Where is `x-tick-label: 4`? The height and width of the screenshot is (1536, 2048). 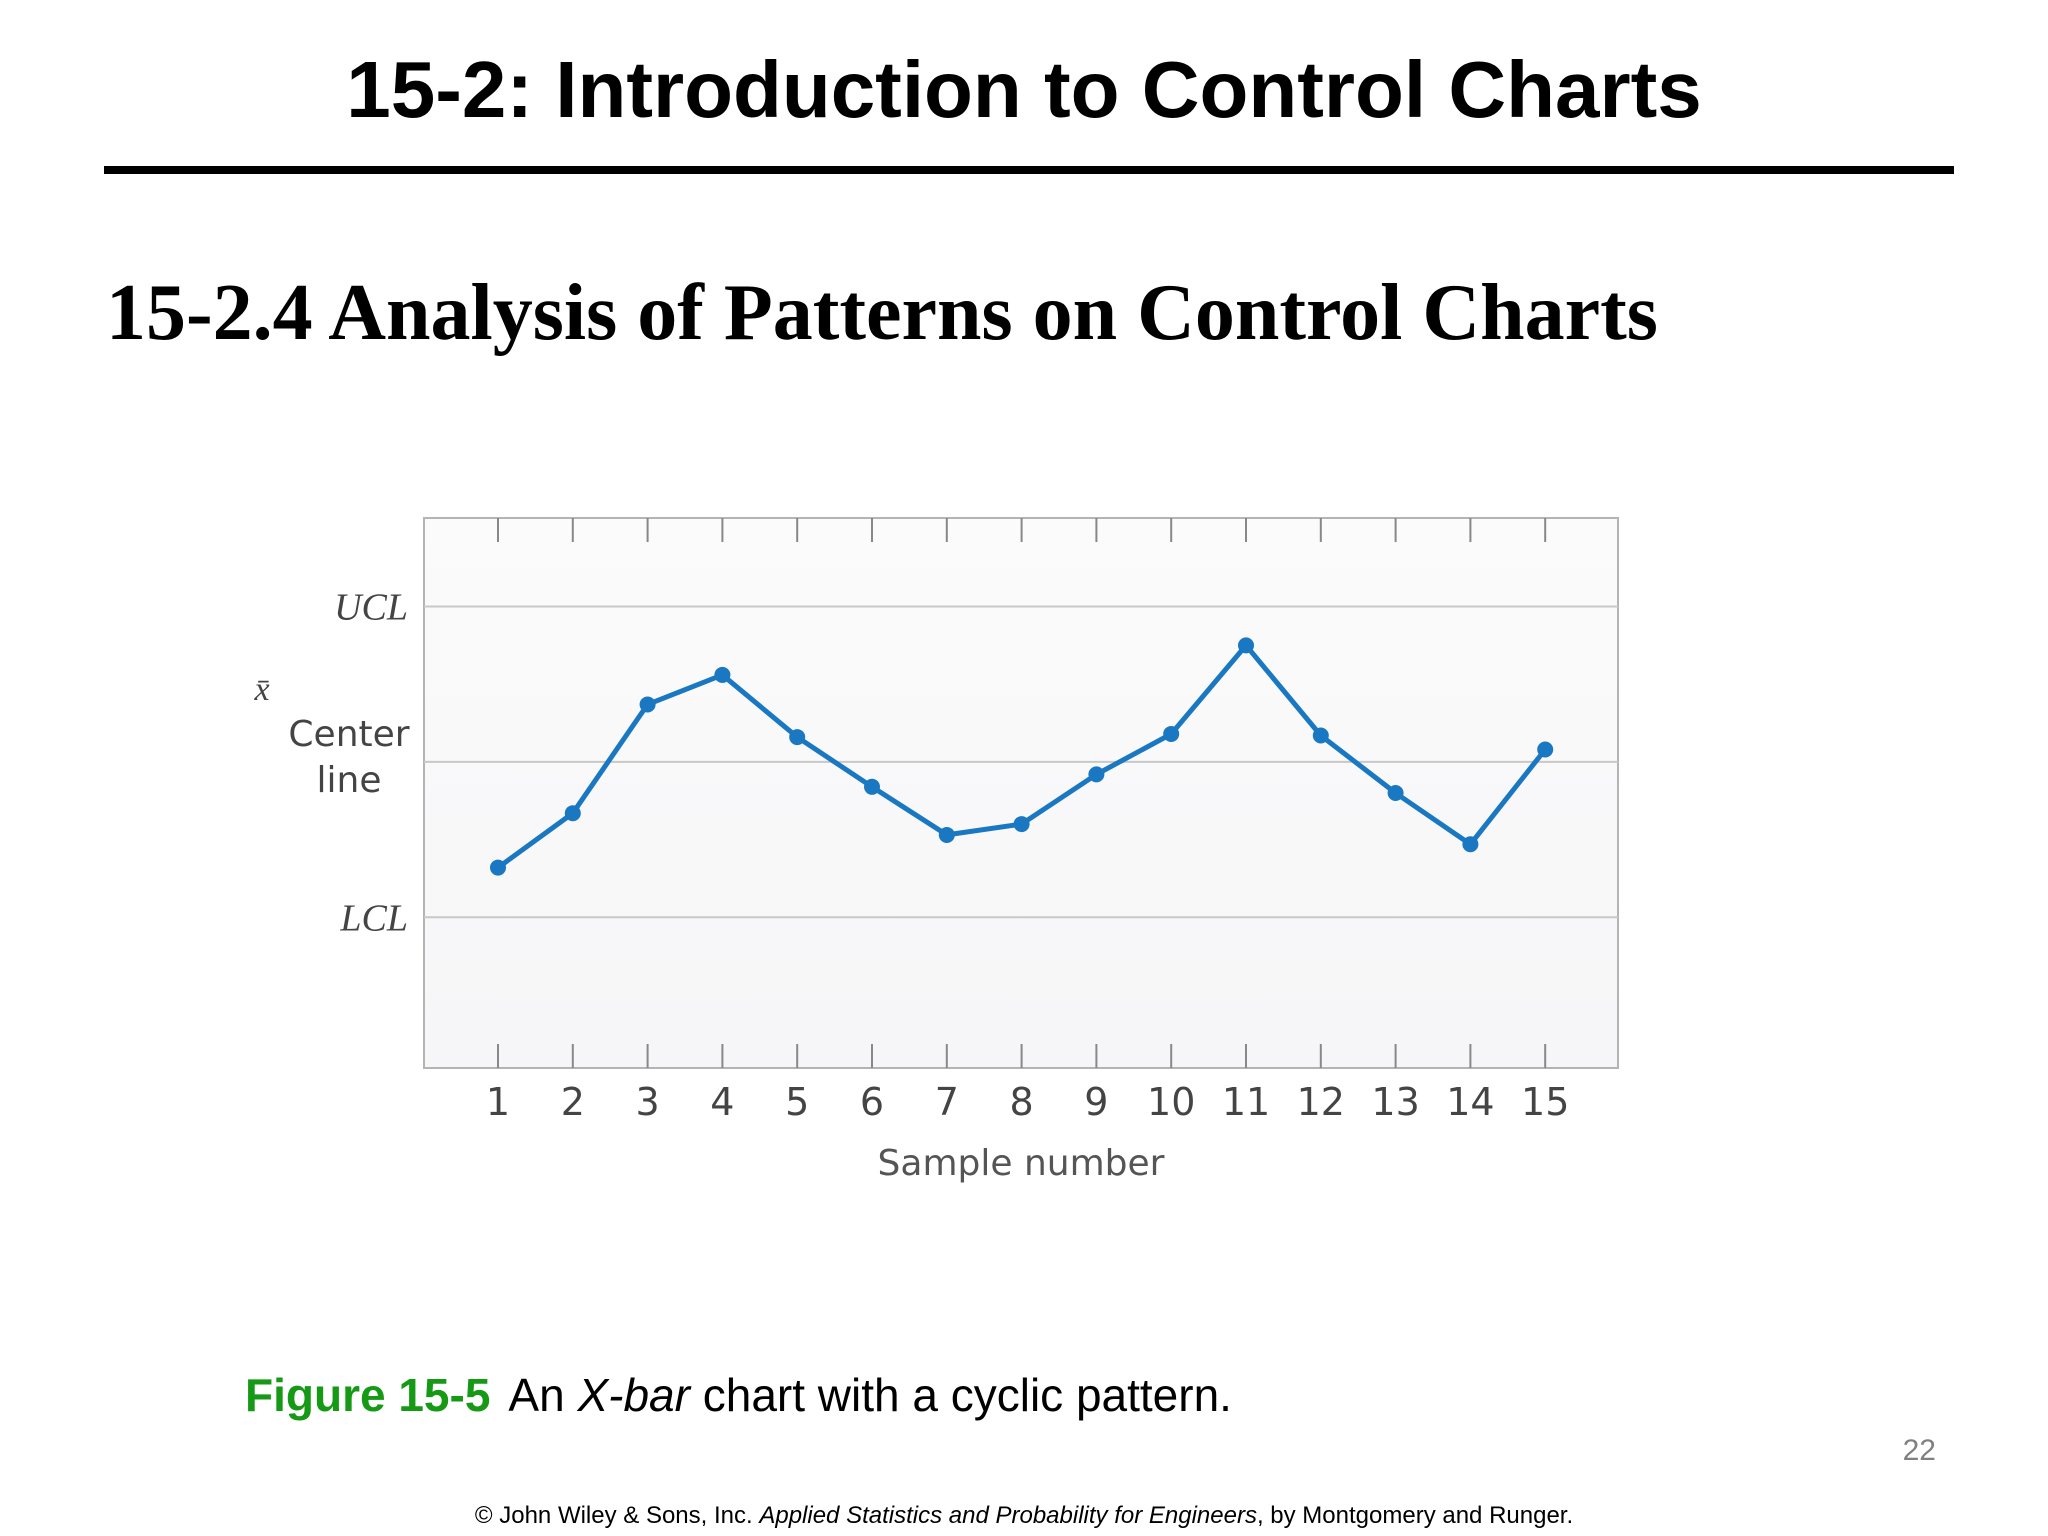 x-tick-label: 4 is located at coordinates (722, 1102).